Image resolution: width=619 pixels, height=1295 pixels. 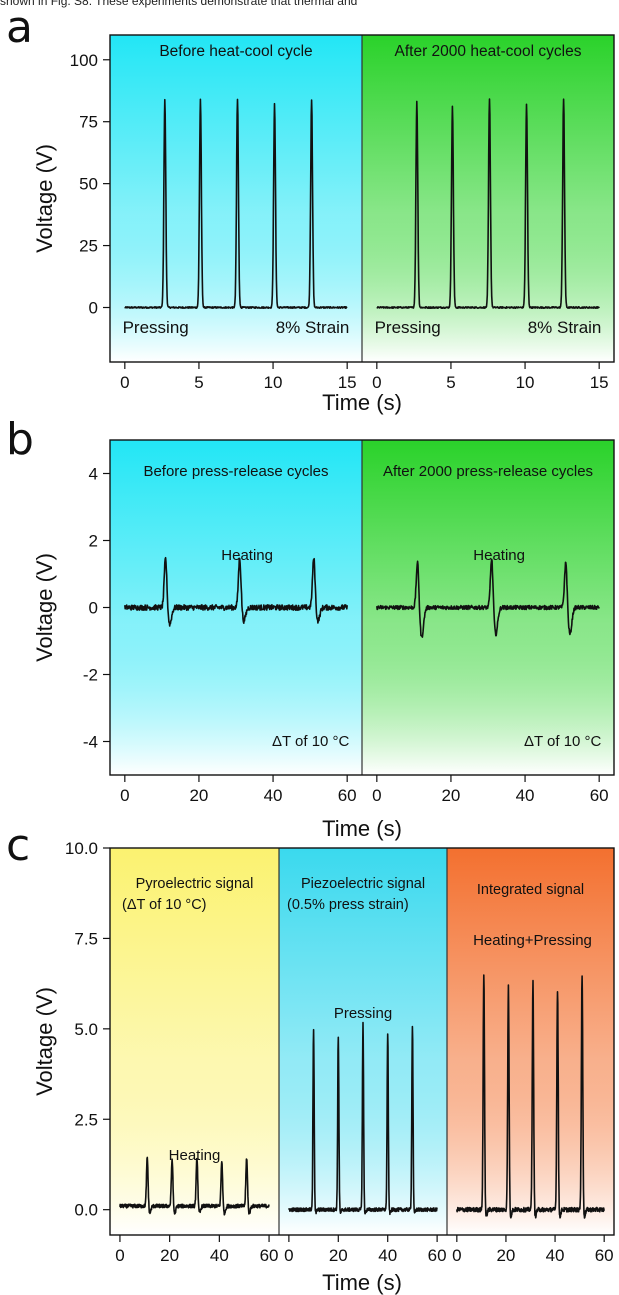 I want to click on y-tick-label: 2.5, so click(x=86, y=1119).